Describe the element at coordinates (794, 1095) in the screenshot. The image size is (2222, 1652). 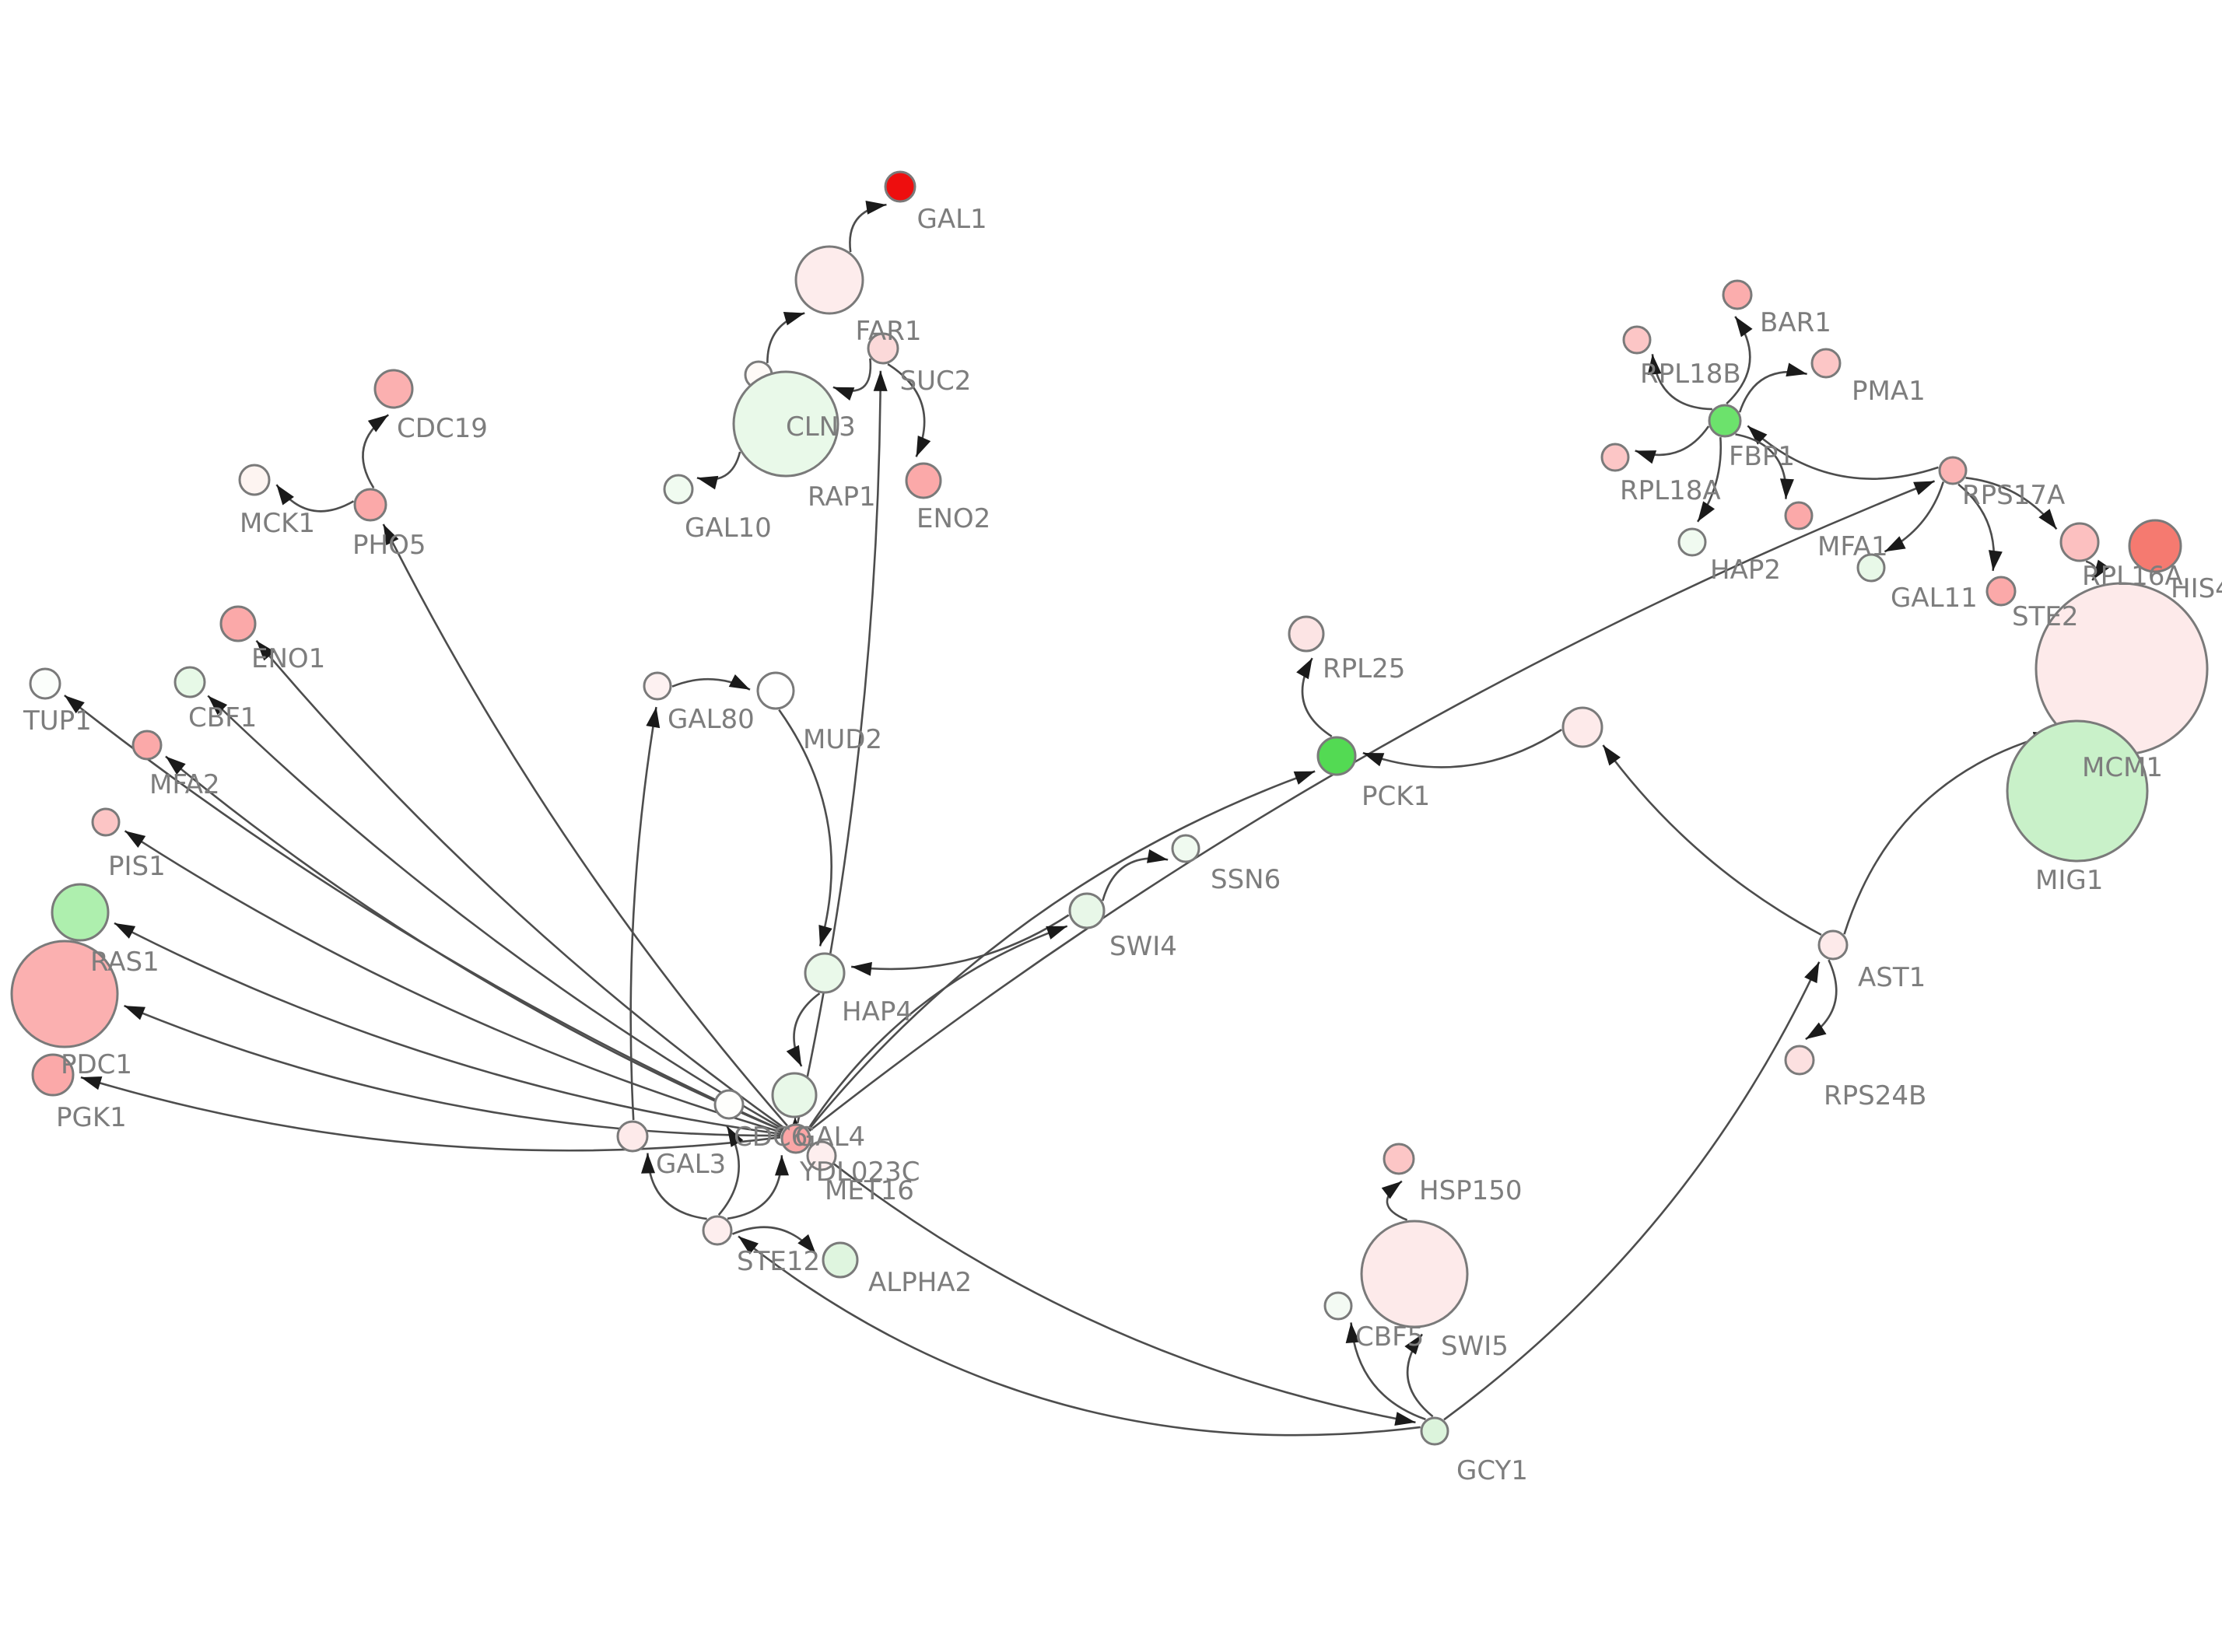
I see `node-gal4` at that location.